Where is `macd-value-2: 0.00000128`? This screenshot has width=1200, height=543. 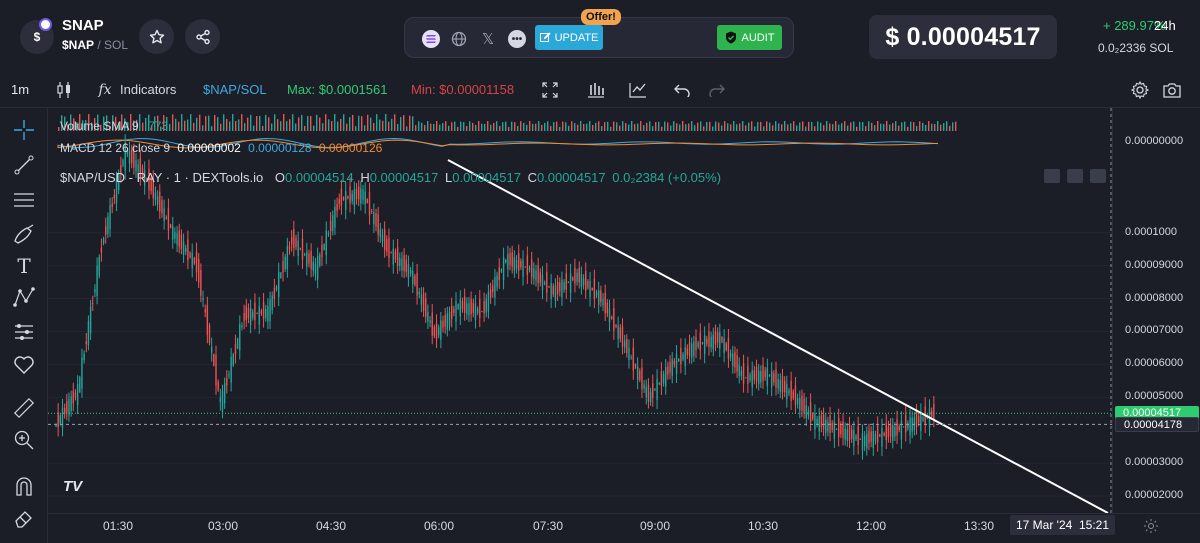
macd-value-2: 0.00000128 is located at coordinates (280, 148).